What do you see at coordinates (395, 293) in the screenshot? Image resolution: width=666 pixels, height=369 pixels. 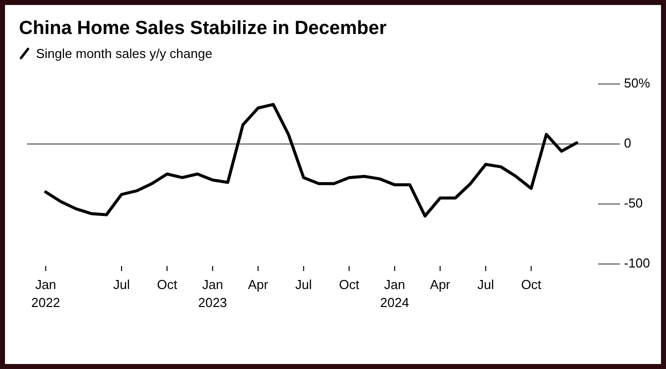 I see `x-tick-label: Jan 2024` at bounding box center [395, 293].